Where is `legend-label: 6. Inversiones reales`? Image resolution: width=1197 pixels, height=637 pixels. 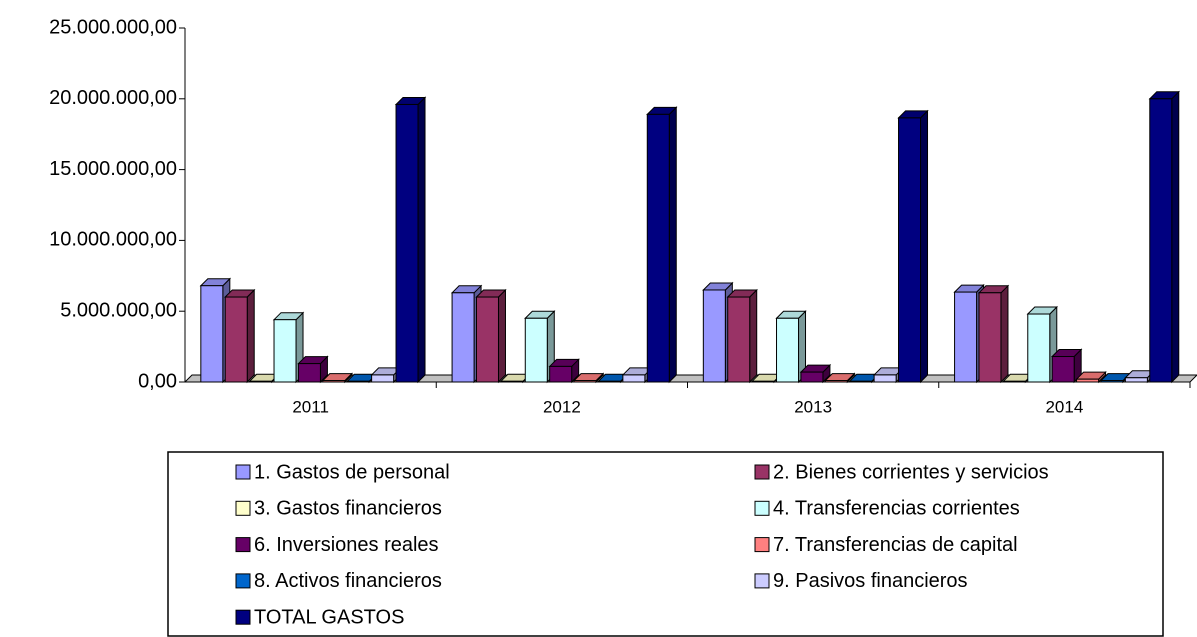
legend-label: 6. Inversiones reales is located at coordinates (346, 545).